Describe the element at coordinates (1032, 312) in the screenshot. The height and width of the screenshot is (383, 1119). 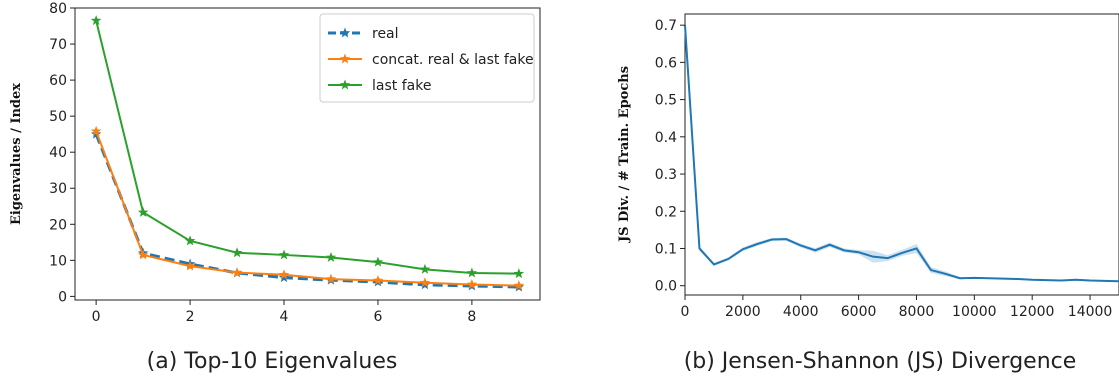
I see `x-tick-label: 12000` at that location.